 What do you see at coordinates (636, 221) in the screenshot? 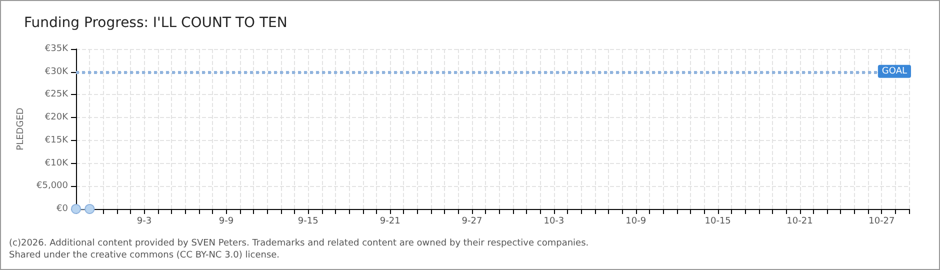
I see `x-tick-label: 10-9` at bounding box center [636, 221].